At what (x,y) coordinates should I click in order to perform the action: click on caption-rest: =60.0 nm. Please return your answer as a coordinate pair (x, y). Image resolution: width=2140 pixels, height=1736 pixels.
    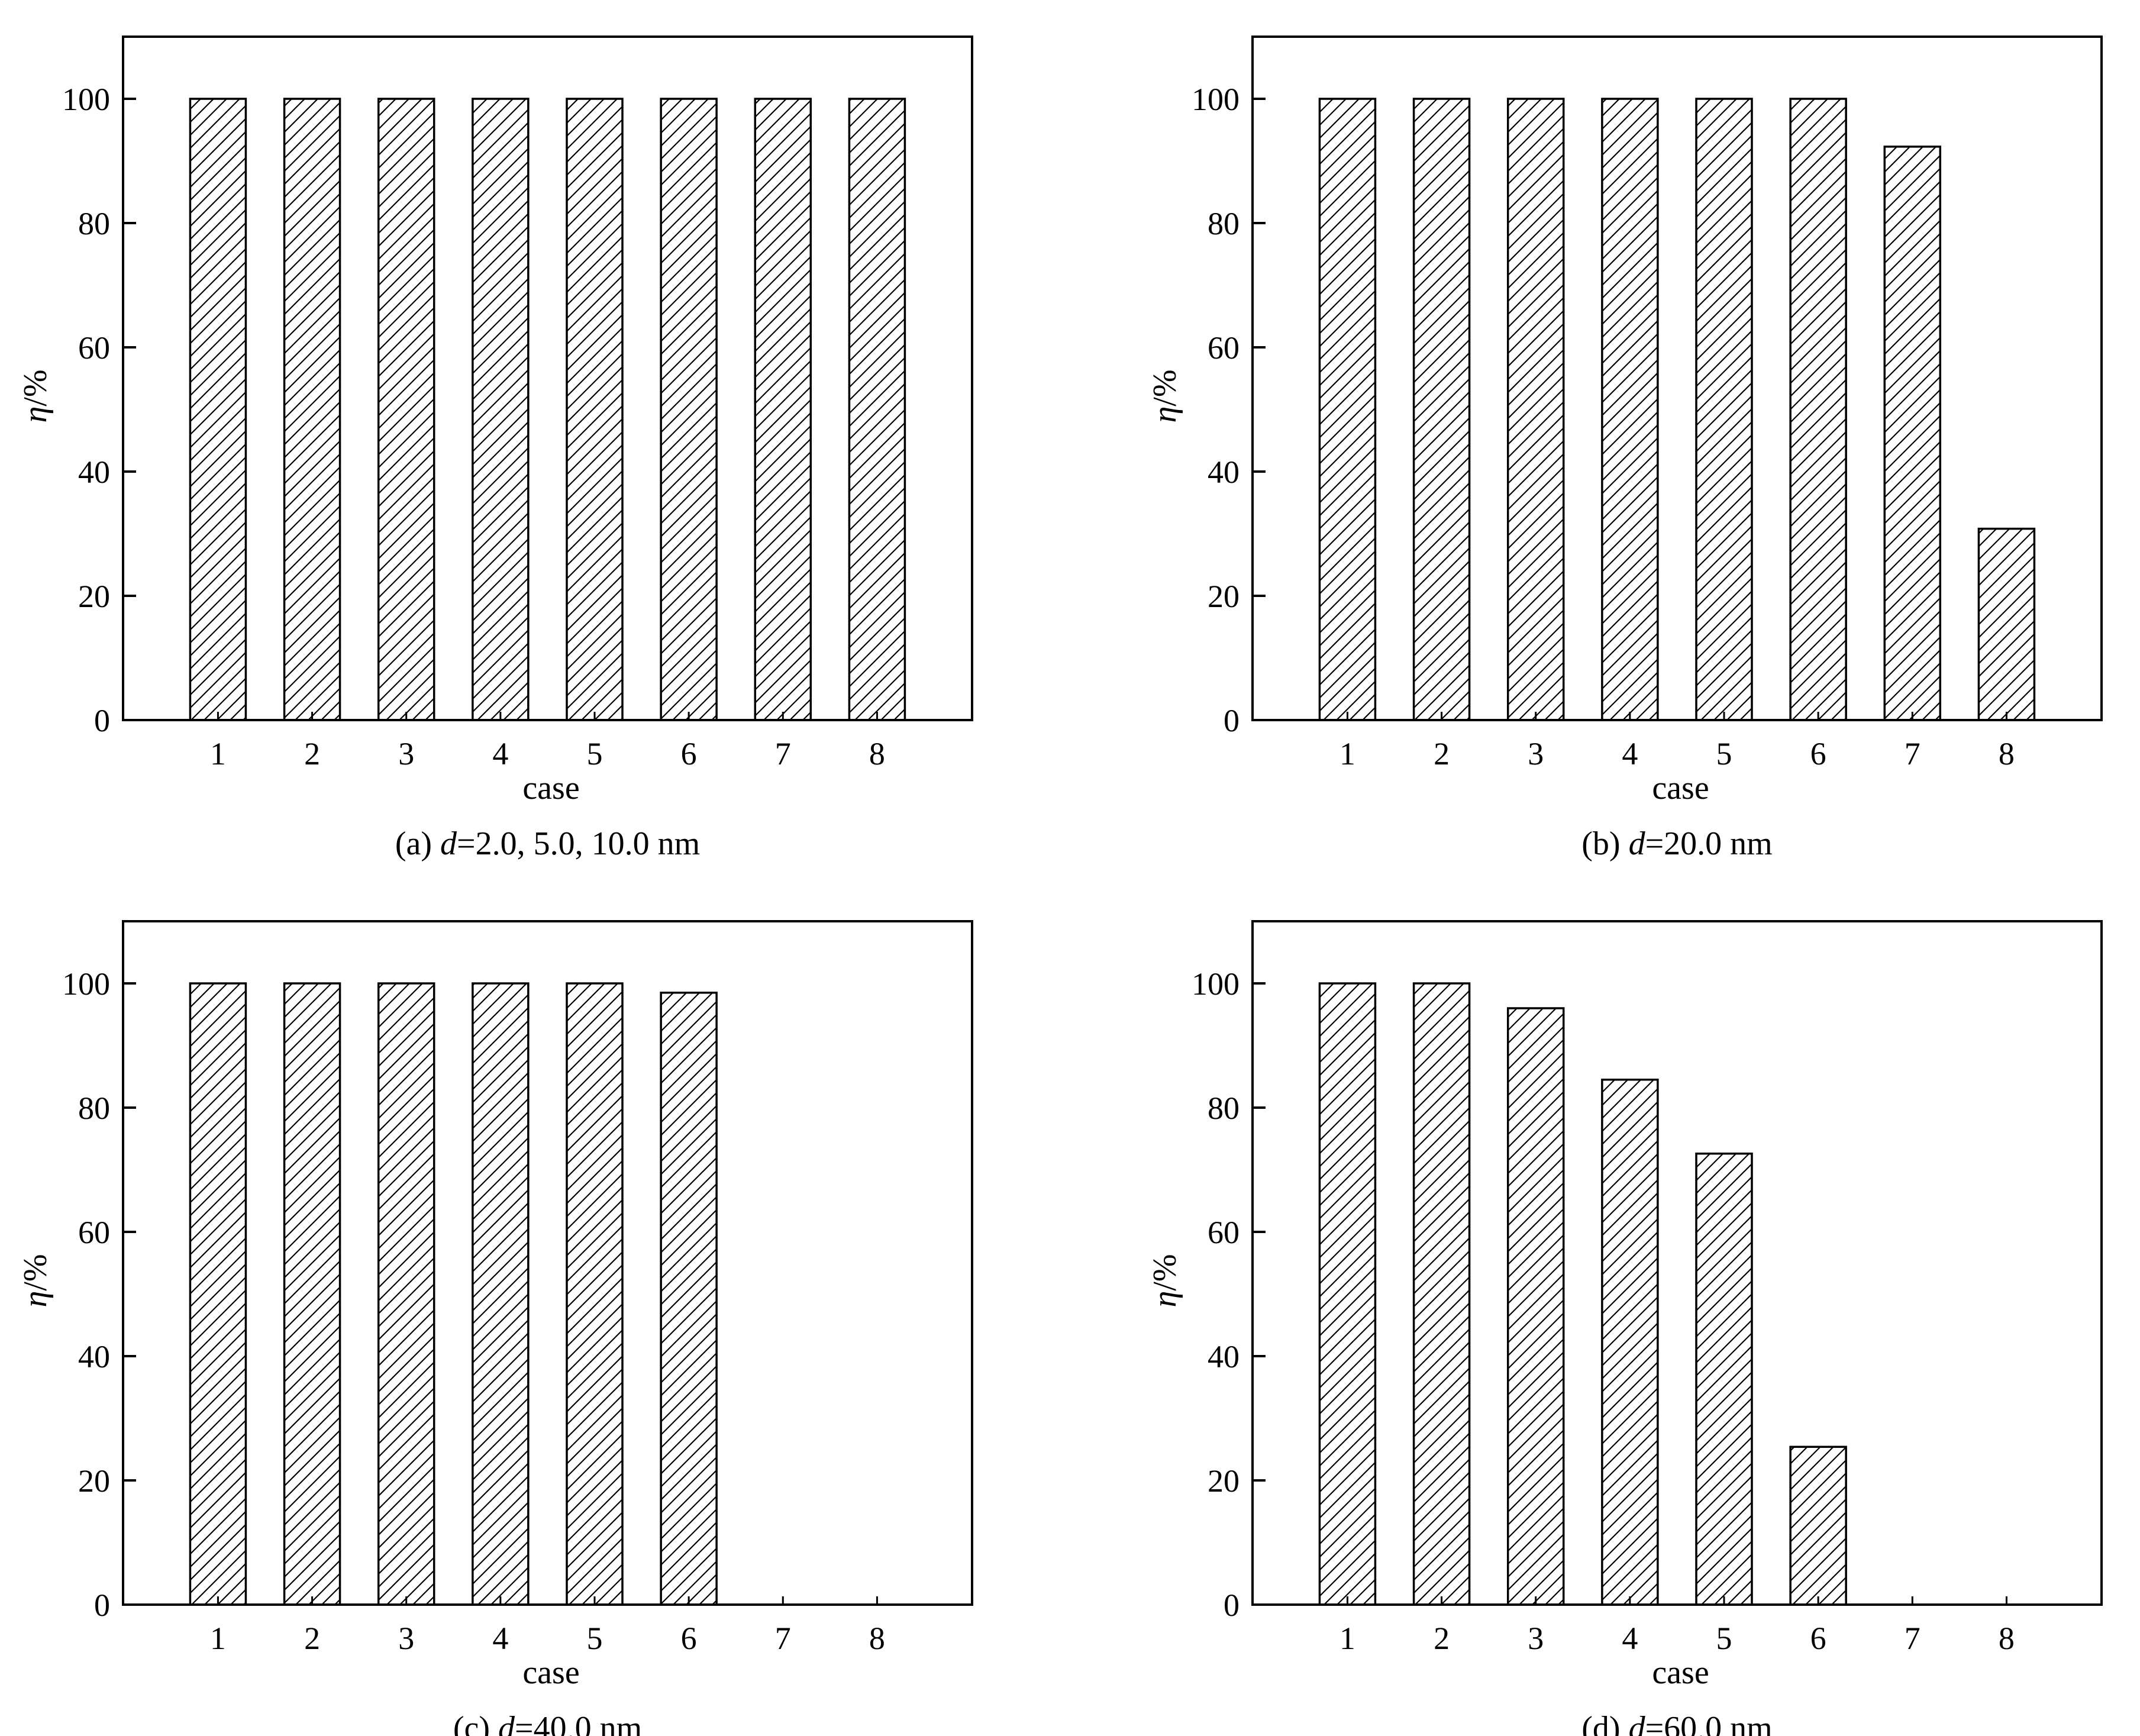
    Looking at the image, I should click on (1709, 1723).